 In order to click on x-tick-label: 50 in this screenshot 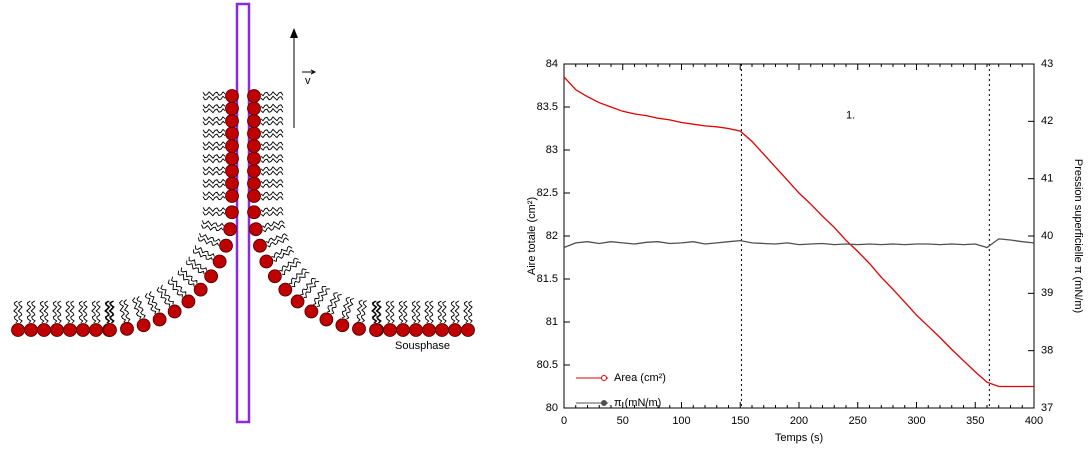, I will do `click(623, 421)`.